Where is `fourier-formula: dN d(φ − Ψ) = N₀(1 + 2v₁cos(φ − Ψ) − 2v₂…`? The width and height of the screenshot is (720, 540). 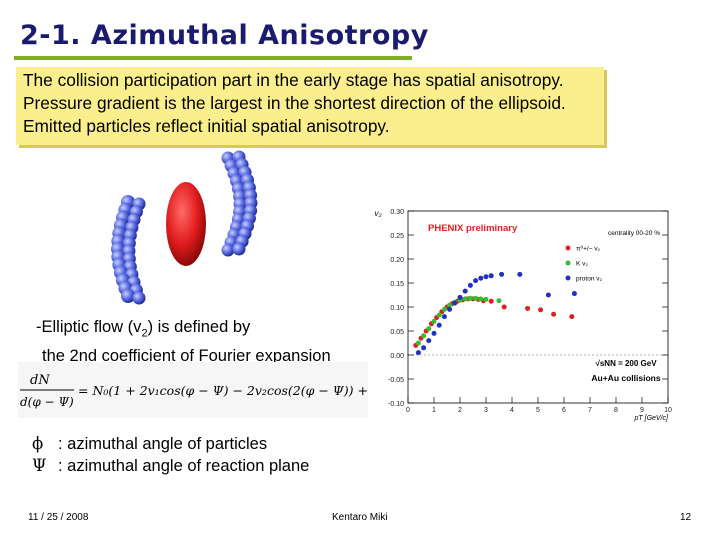
fourier-formula: dN d(φ − Ψ) = N₀(1 + 2v₁cos(φ − Ψ) − 2v₂… is located at coordinates (193, 390).